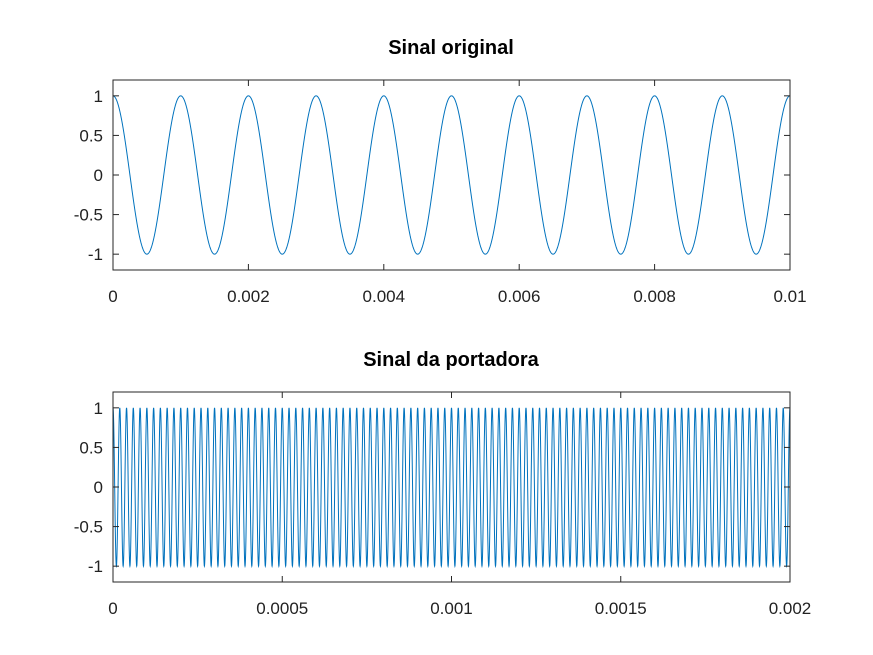  What do you see at coordinates (384, 296) in the screenshot?
I see `x-tick-label: 0.004` at bounding box center [384, 296].